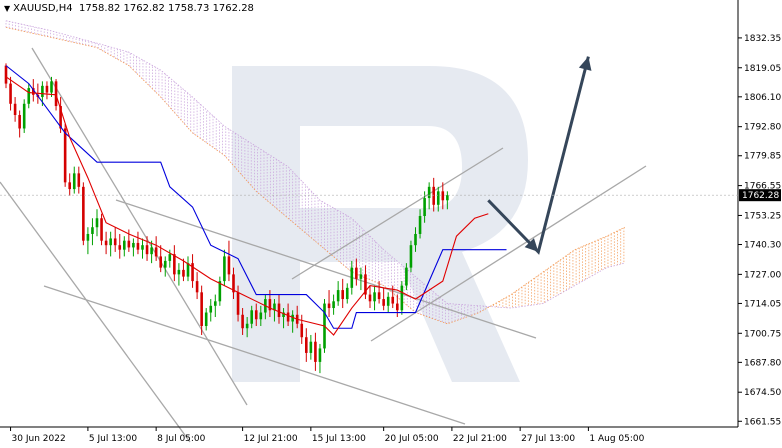  Describe the element at coordinates (39, 439) in the screenshot. I see `x-tick-label: 30 Jun 2022` at that location.